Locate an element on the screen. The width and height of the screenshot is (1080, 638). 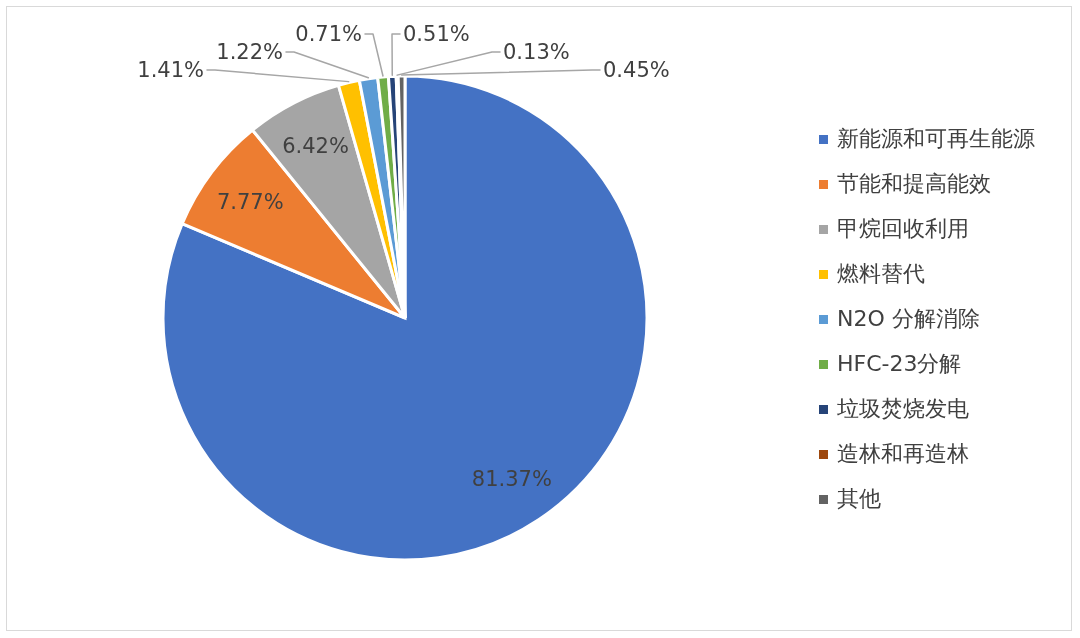
data-label: 0.71% is located at coordinates (328, 34).